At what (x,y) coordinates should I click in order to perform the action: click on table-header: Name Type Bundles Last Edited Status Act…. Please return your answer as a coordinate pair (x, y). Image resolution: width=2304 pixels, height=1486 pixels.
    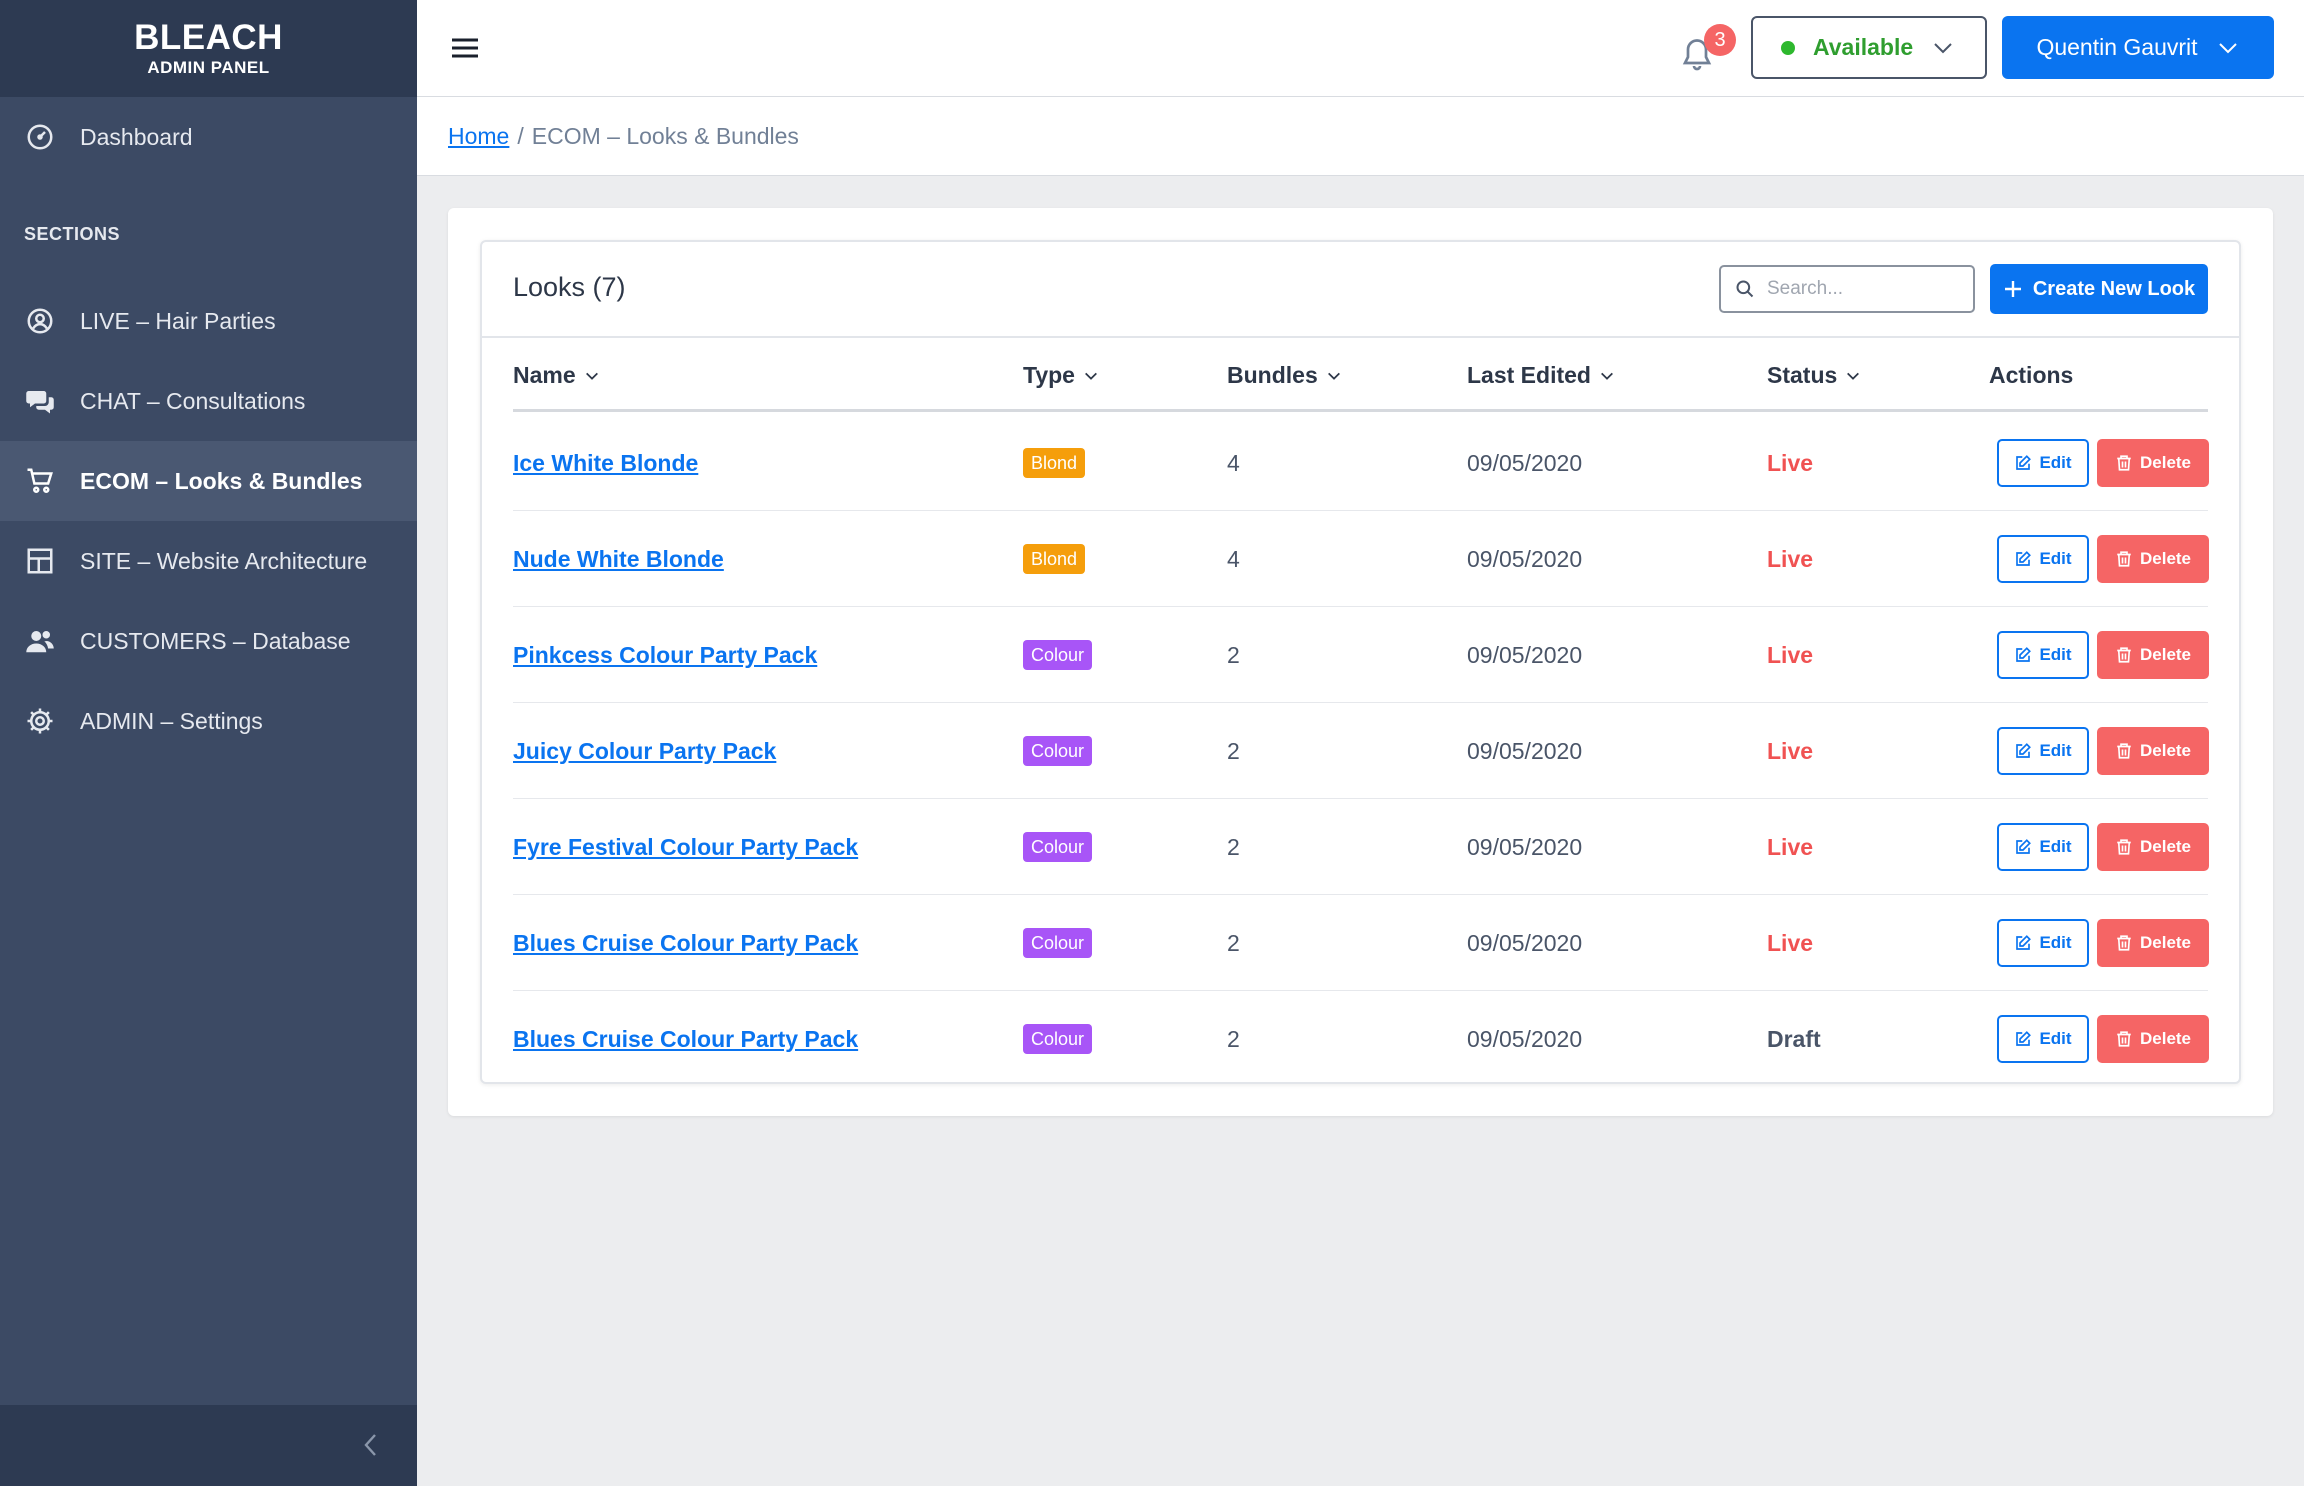
    Looking at the image, I should click on (1360, 375).